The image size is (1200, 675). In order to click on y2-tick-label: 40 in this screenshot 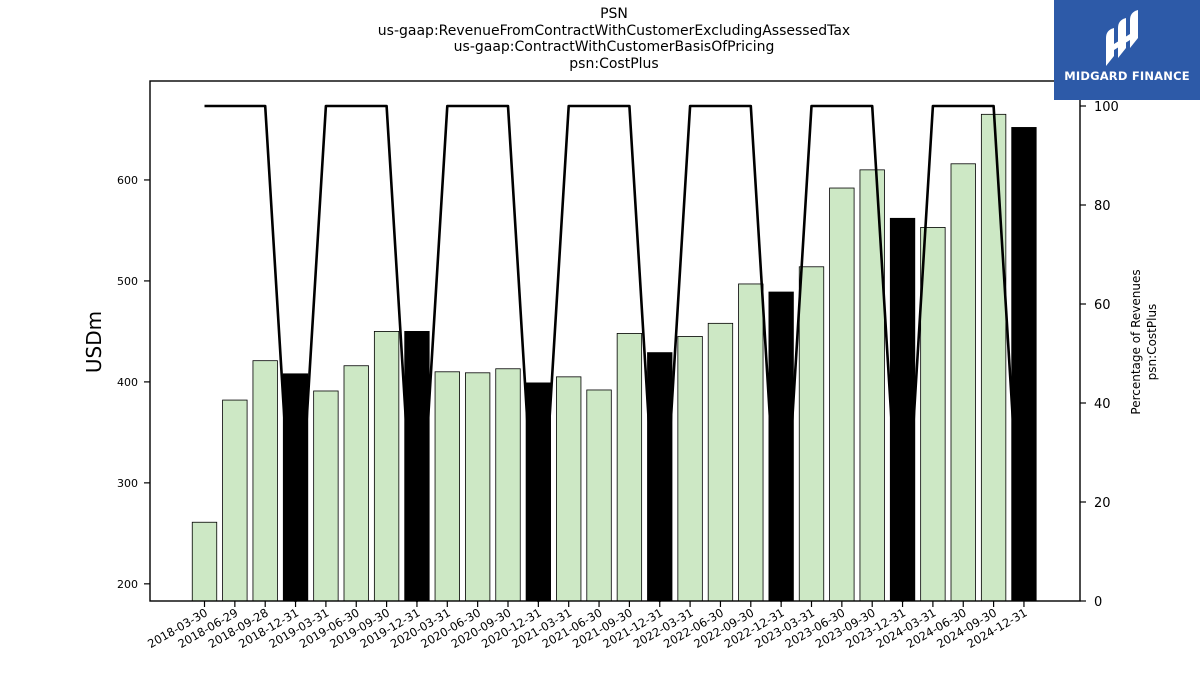, I will do `click(1102, 404)`.